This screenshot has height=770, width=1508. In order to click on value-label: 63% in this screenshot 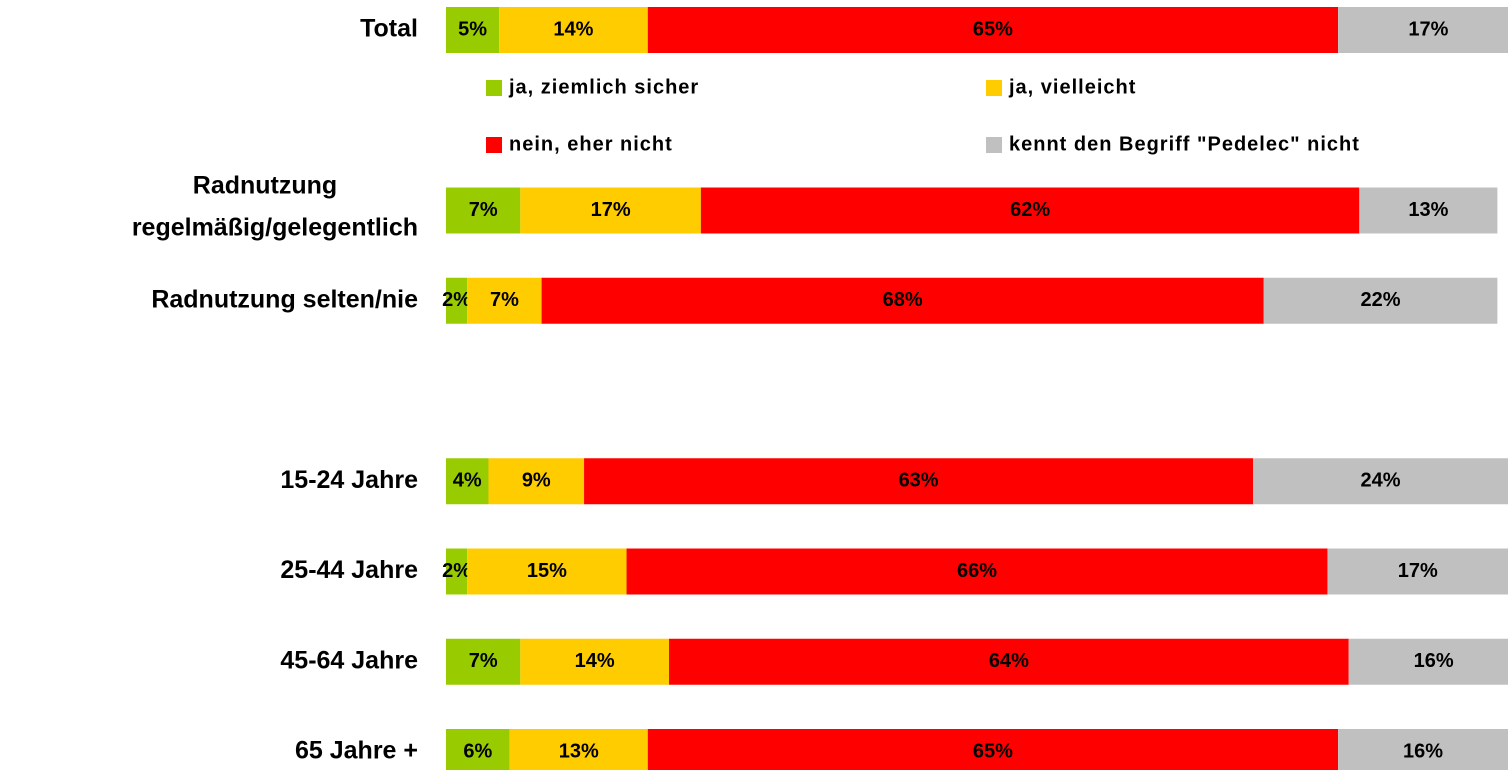, I will do `click(919, 481)`.